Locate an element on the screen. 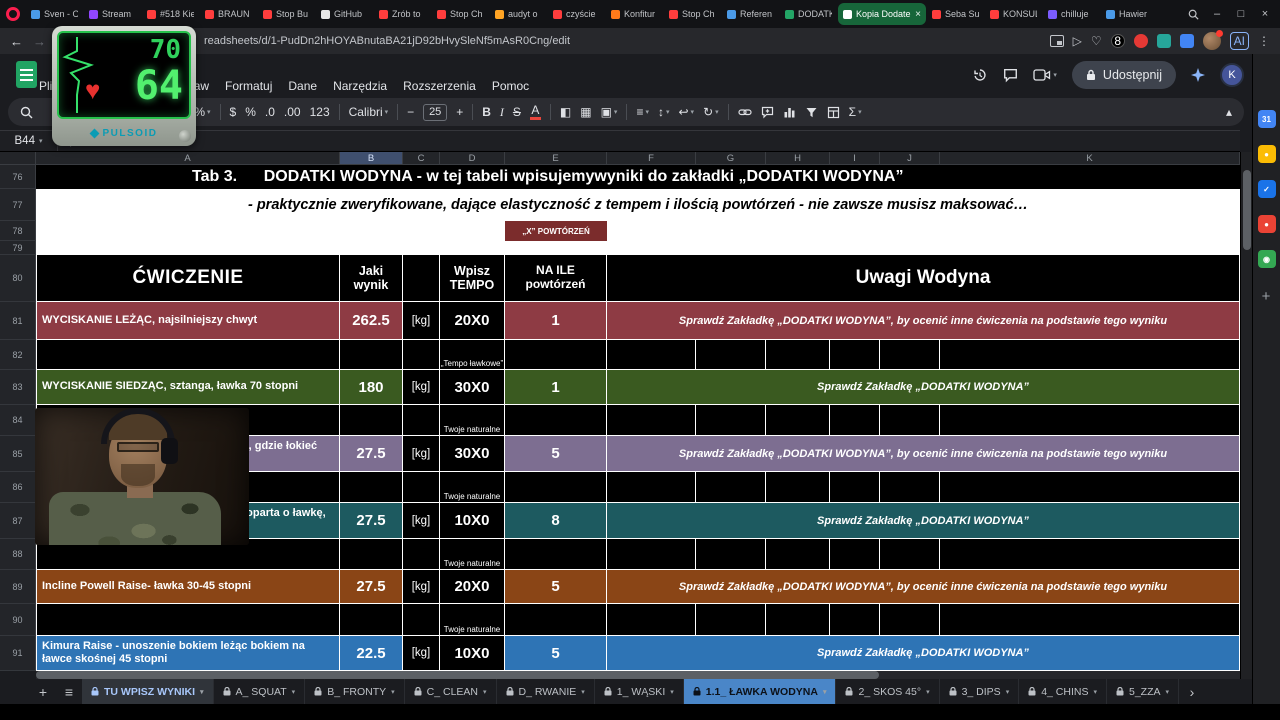 The width and height of the screenshot is (1280, 720). menu-item: Formatuj is located at coordinates (249, 86).